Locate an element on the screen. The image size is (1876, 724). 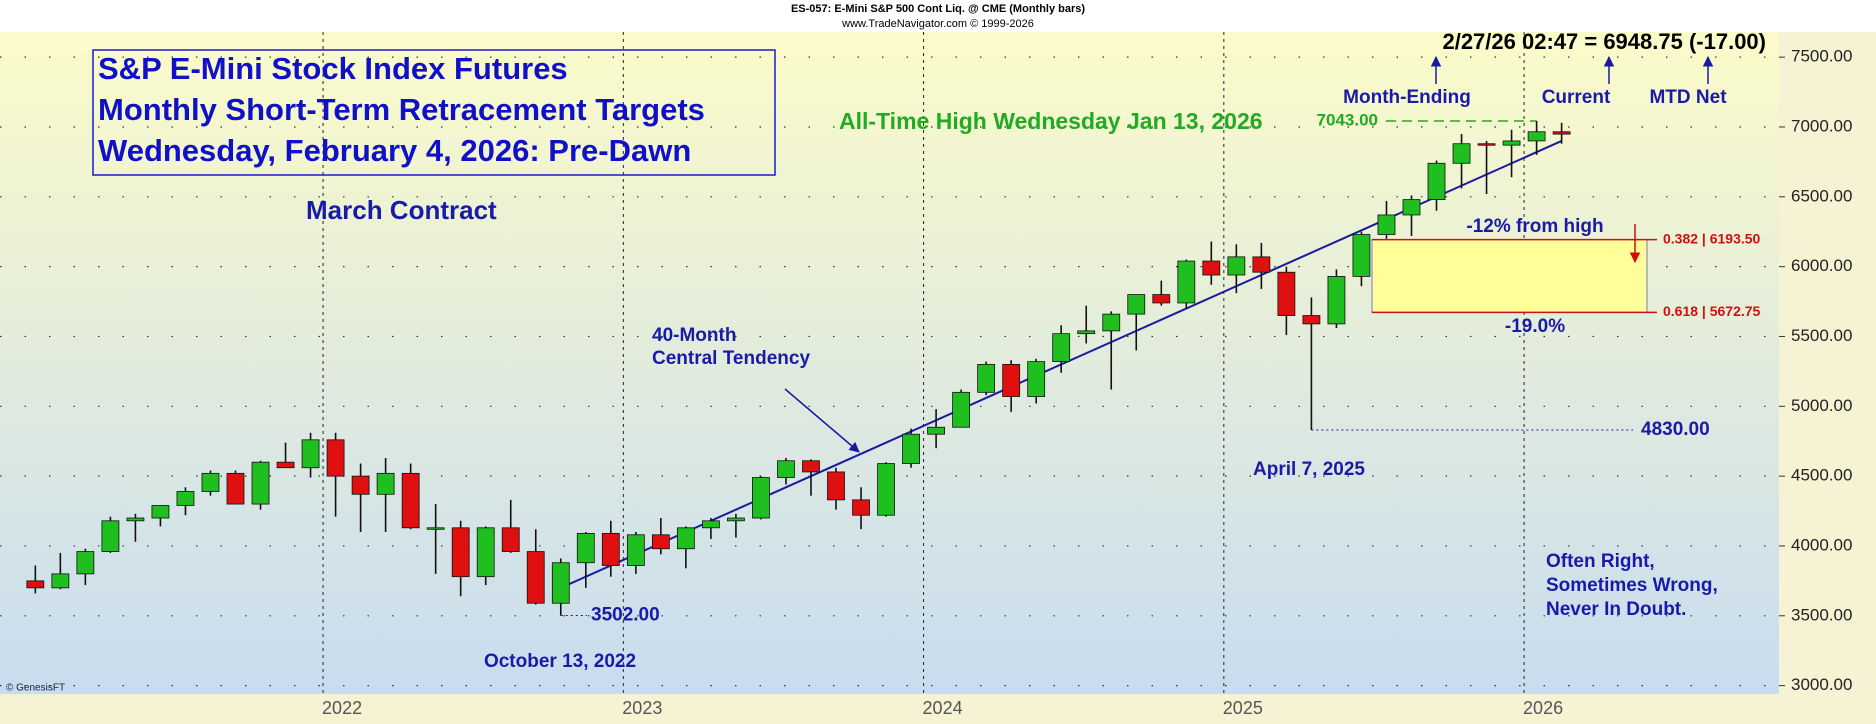
retracement-label: 0.382 | 6193.50 is located at coordinates (1712, 238).